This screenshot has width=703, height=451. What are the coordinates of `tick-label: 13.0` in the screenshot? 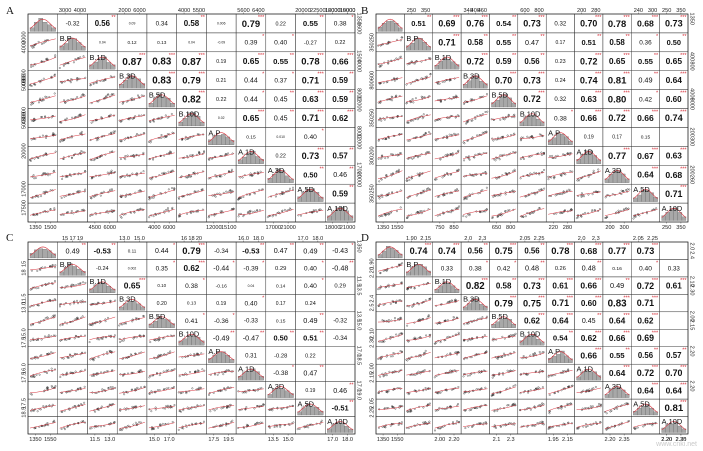 It's located at (25, 307).